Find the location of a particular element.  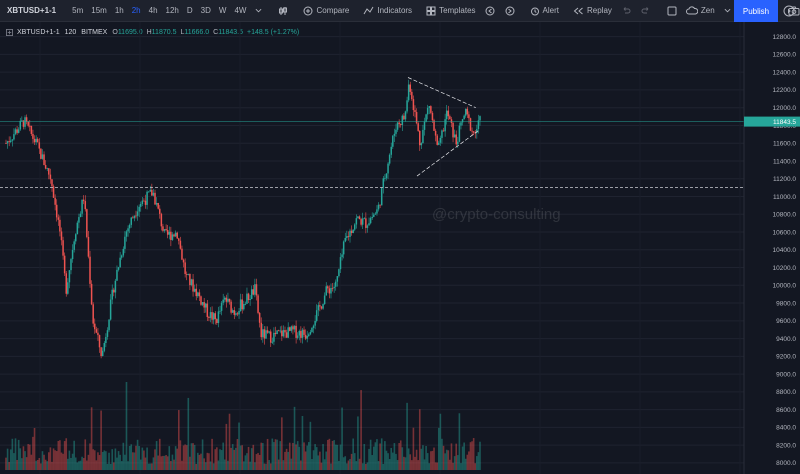

legend-low-value: 11666.0 is located at coordinates (197, 32).